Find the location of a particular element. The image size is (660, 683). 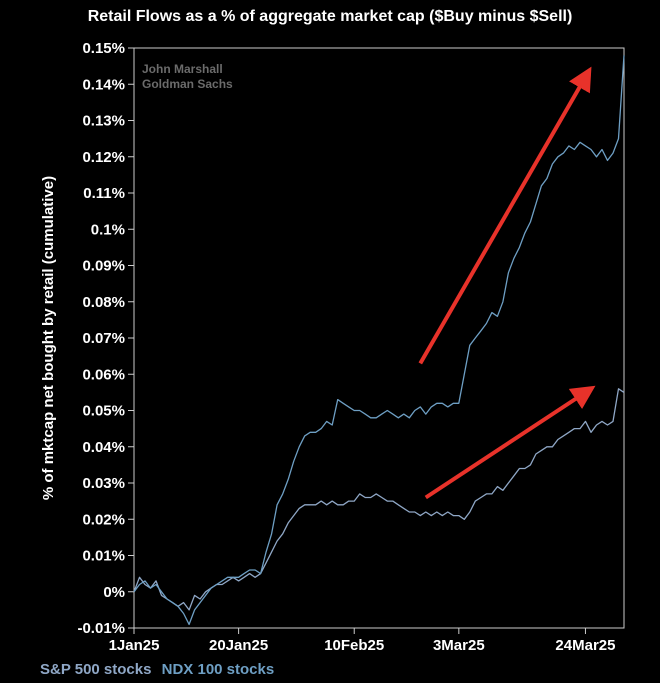

y-tick-label: 0.07% is located at coordinates (103, 338).